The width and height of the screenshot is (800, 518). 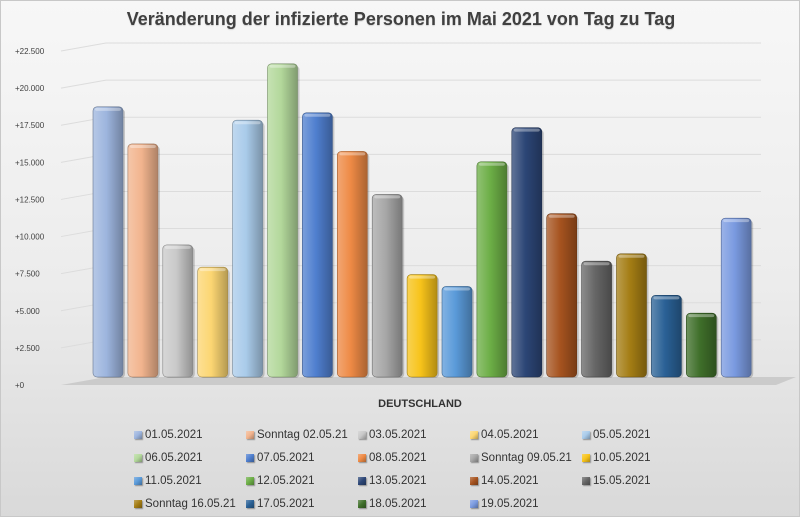 I want to click on legend-label: 07.05.2021, so click(x=286, y=457).